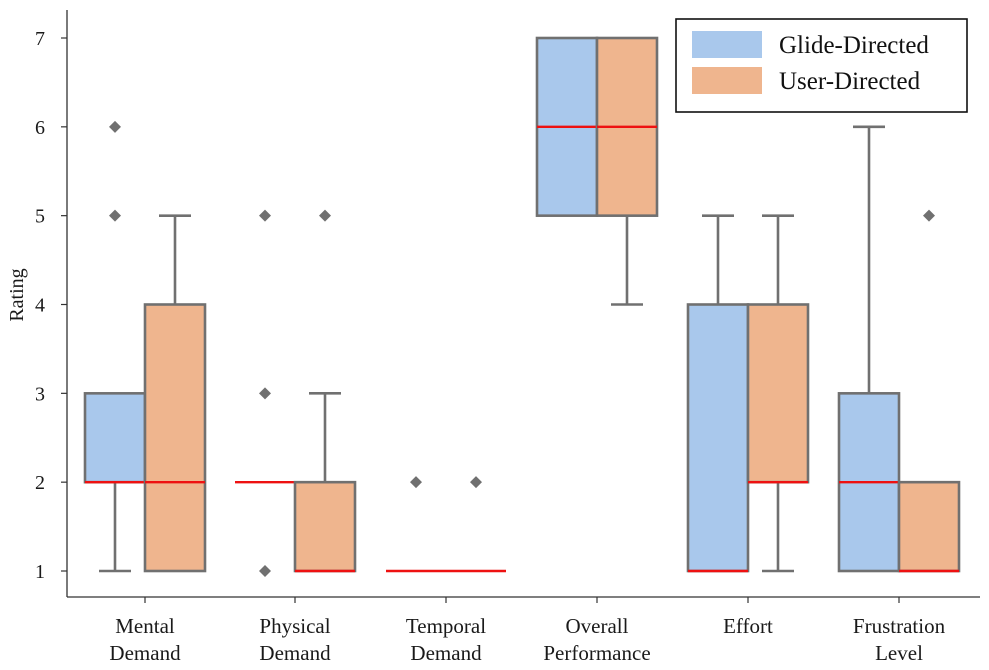  I want to click on y-tick-label: 3, so click(40, 394).